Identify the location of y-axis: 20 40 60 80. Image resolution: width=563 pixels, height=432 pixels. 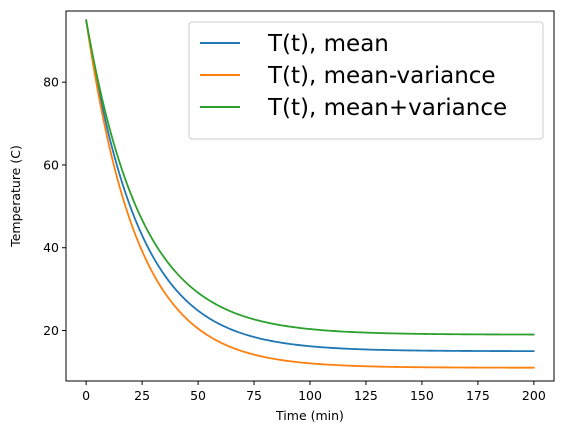
(54, 206).